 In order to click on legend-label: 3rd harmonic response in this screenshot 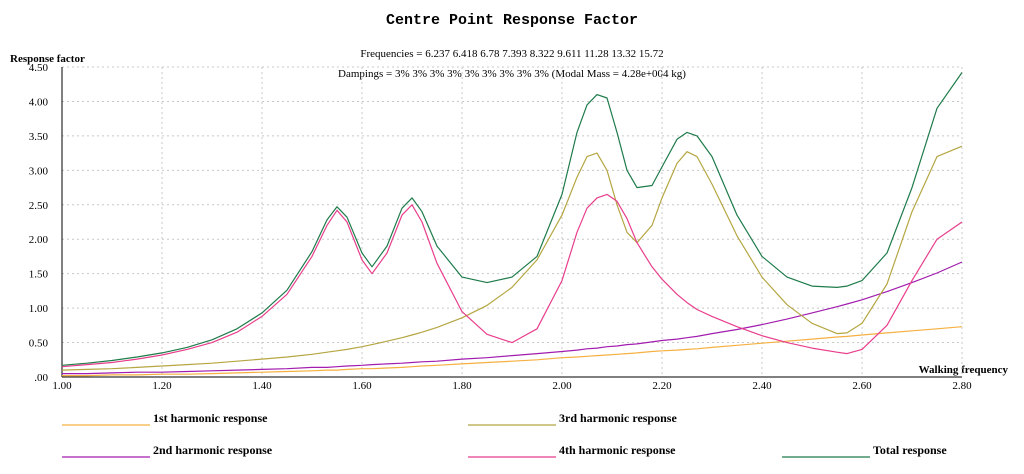, I will do `click(618, 418)`.